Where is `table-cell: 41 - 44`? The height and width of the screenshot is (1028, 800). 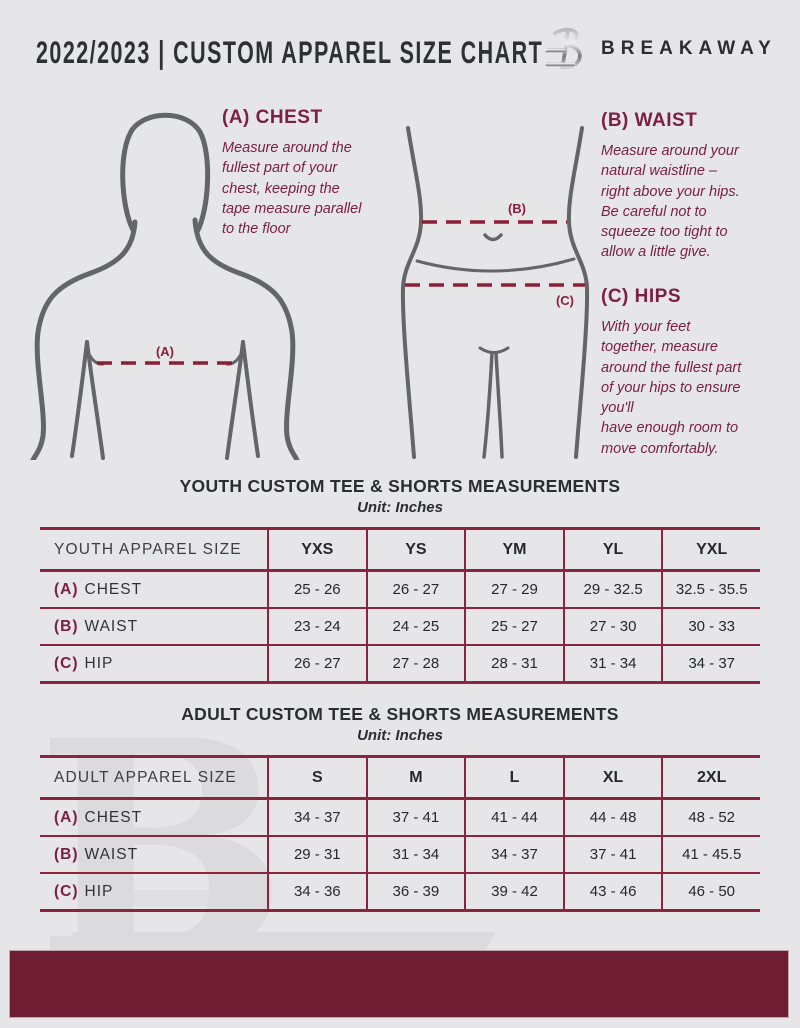
table-cell: 41 - 44 is located at coordinates (513, 817).